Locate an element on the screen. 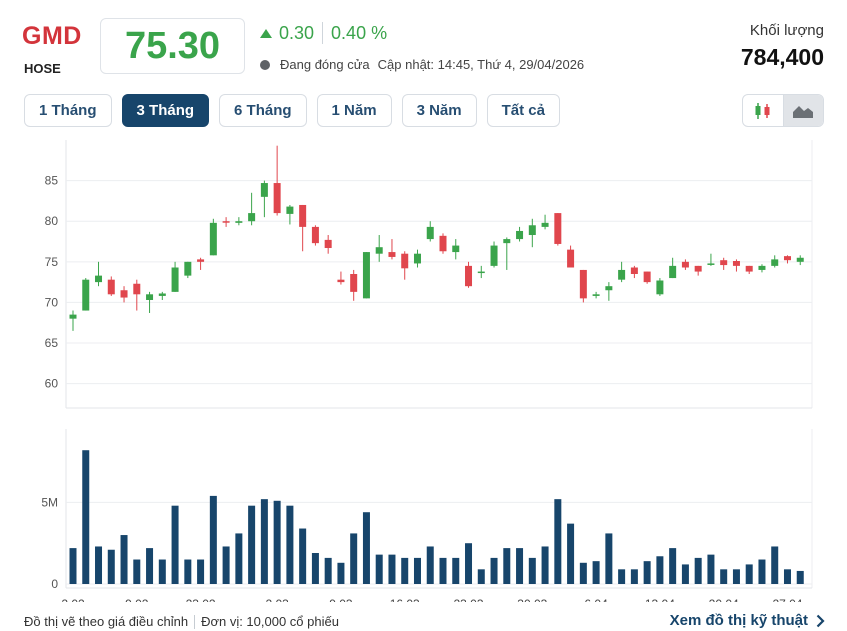  tab-1-month: 1 Tháng is located at coordinates (68, 110).